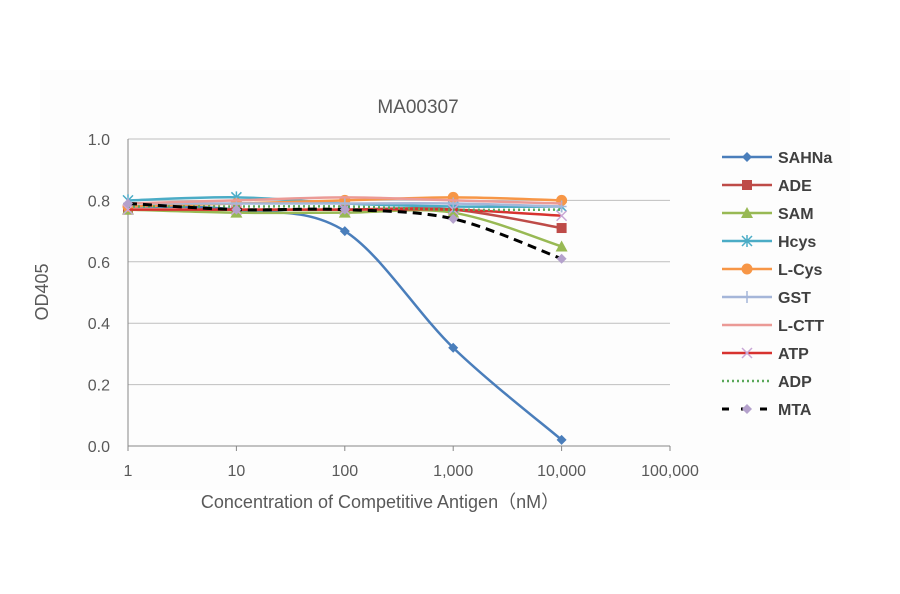 The height and width of the screenshot is (594, 900). What do you see at coordinates (768, 214) in the screenshot?
I see `legend-item-sam: SAM` at bounding box center [768, 214].